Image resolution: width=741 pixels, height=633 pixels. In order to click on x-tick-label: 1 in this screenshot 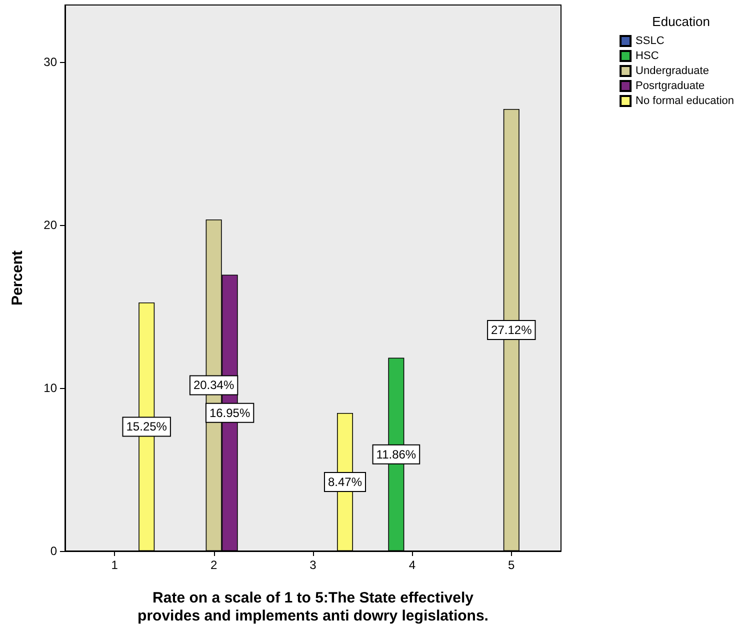, I will do `click(114, 565)`.